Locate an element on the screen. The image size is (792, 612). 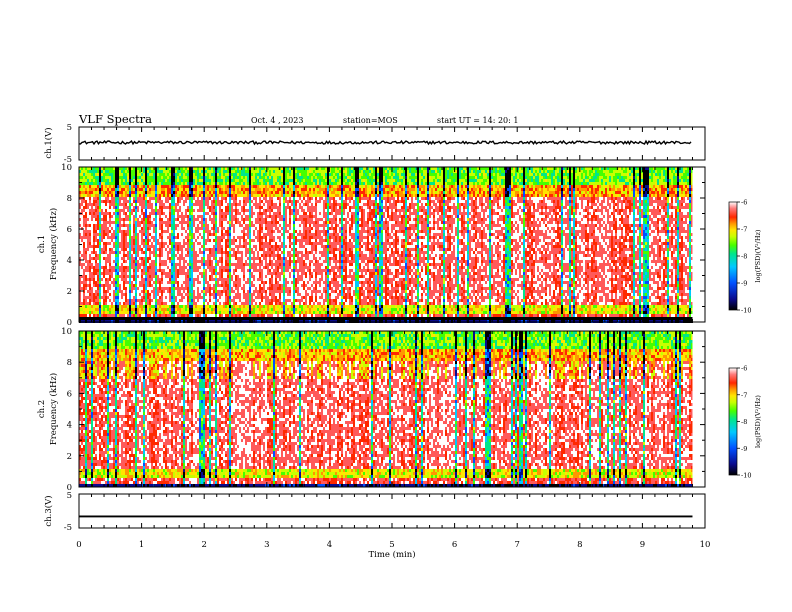
time-xtick-label: 10 is located at coordinates (705, 545).